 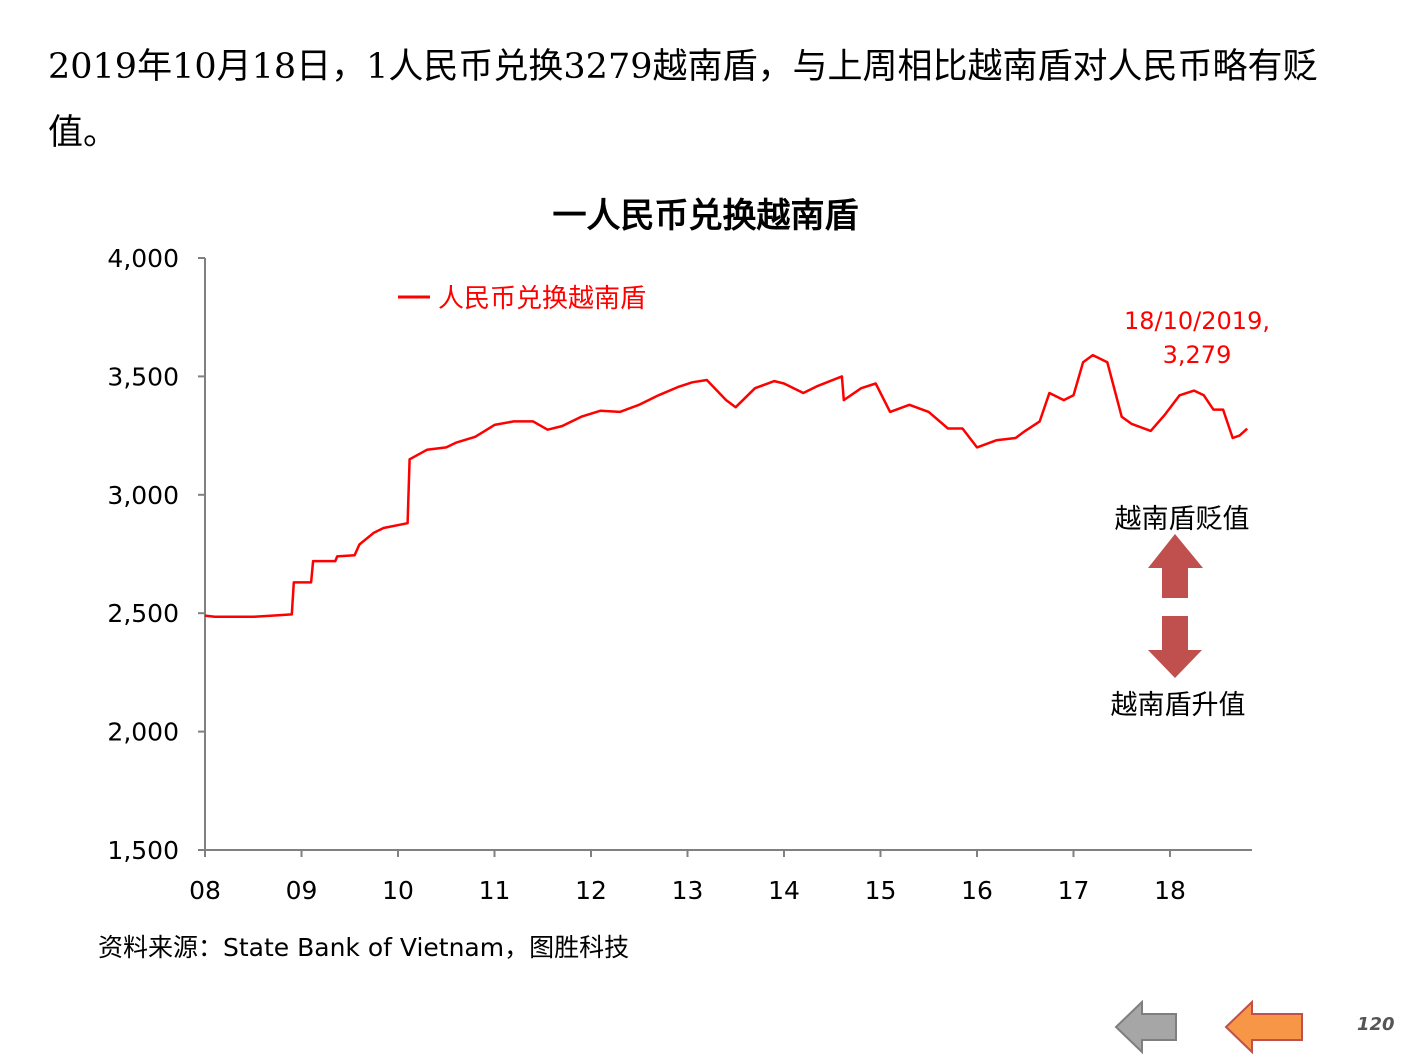 What do you see at coordinates (364, 947) in the screenshot?
I see `source-note: 资料来源：State Bank of Vietnam，图胜科技` at bounding box center [364, 947].